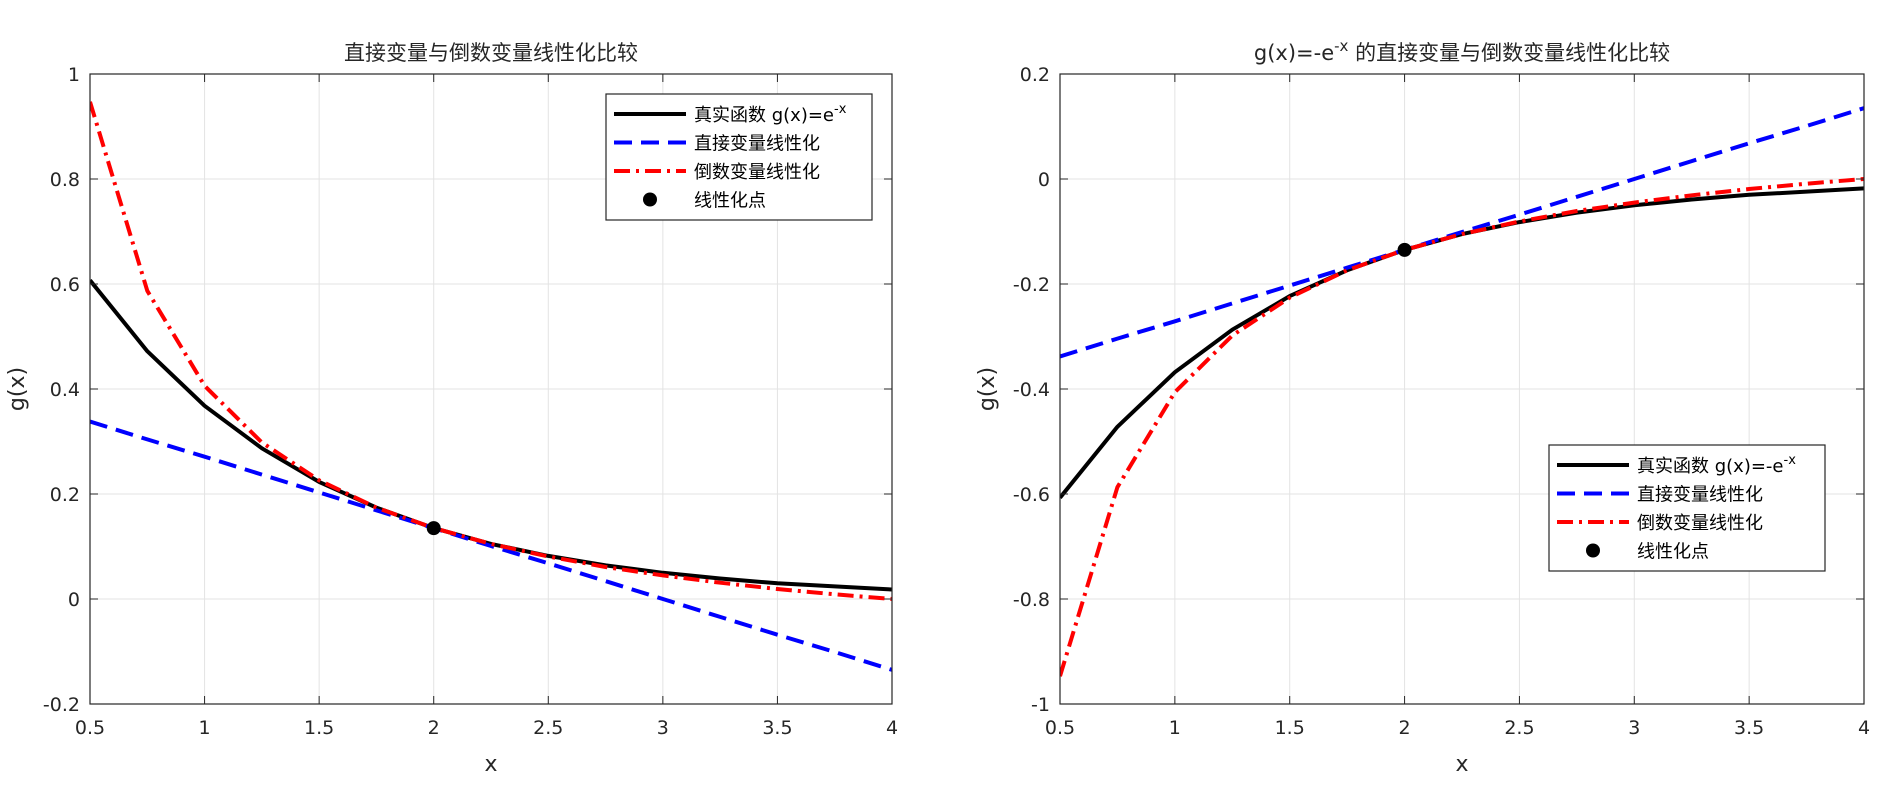 The image size is (1887, 790). Describe the element at coordinates (1462, 51) in the screenshot. I see `chart-title: g(x)=-e-x 的直接变量与倒数变量线性化比较` at that location.